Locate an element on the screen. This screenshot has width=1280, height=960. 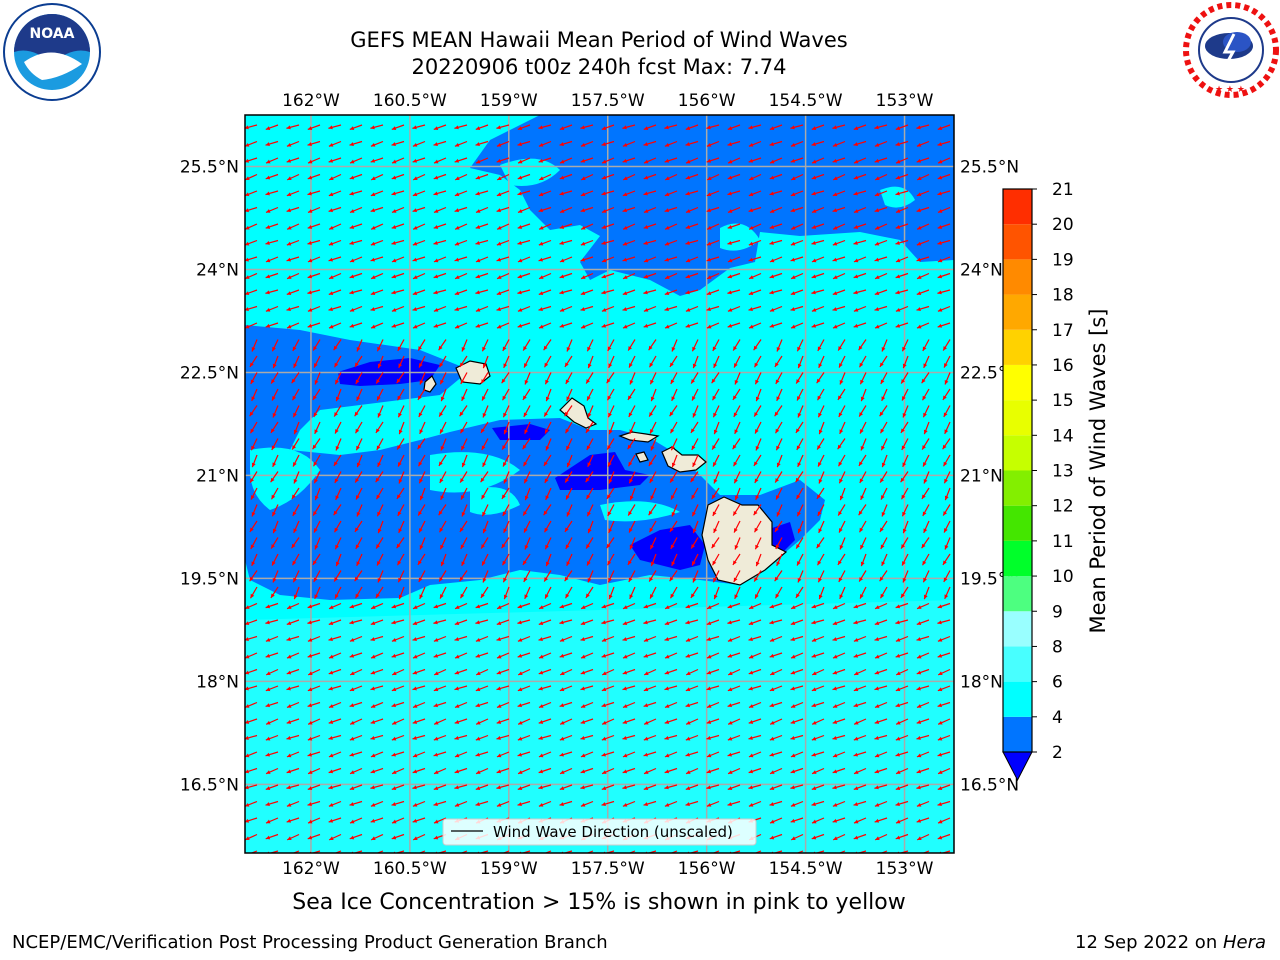
period-band-south is located at coordinates (599, 726).